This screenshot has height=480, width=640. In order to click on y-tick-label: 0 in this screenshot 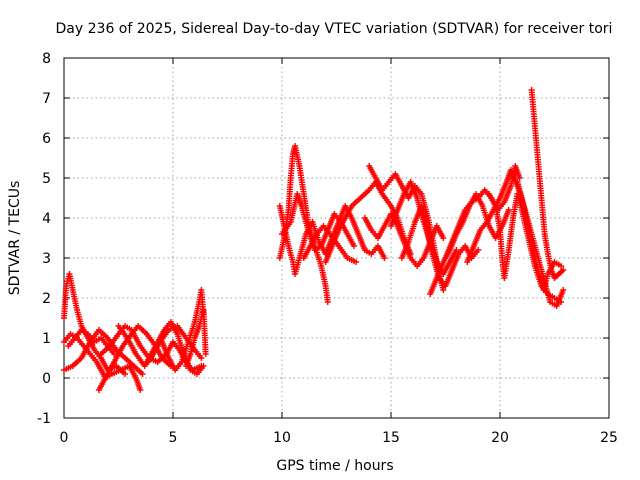, I will do `click(46, 379)`.